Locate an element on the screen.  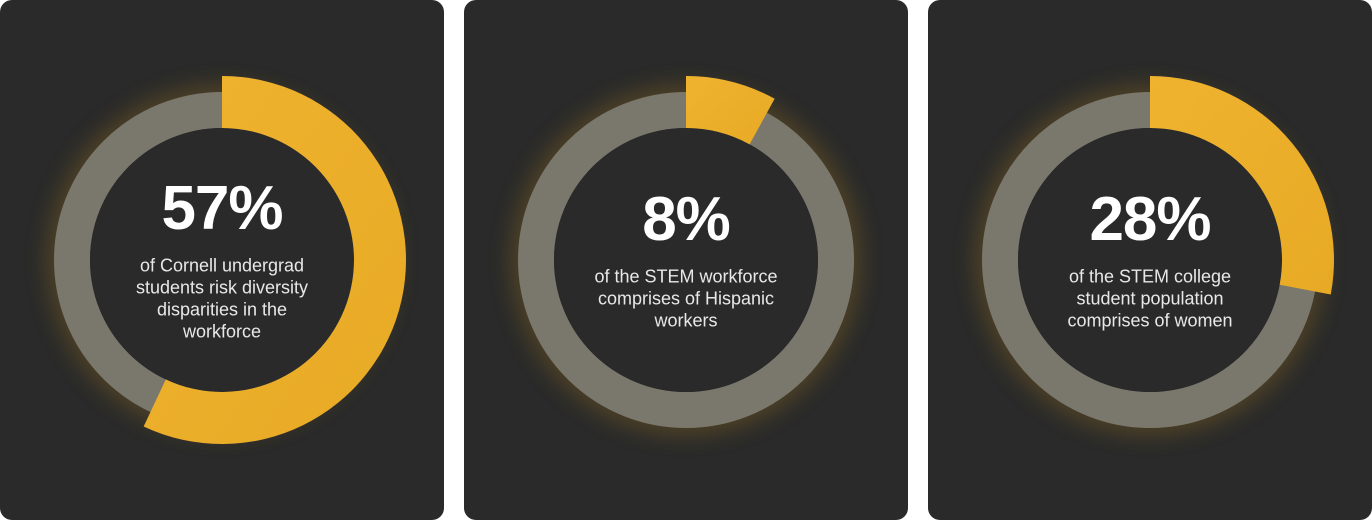
percent-value: 8% is located at coordinates (686, 219).